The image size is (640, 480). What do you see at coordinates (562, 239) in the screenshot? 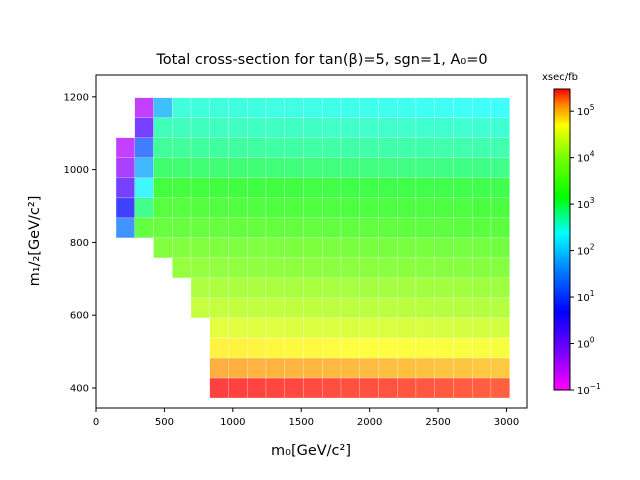
I see `colorbar-strip` at bounding box center [562, 239].